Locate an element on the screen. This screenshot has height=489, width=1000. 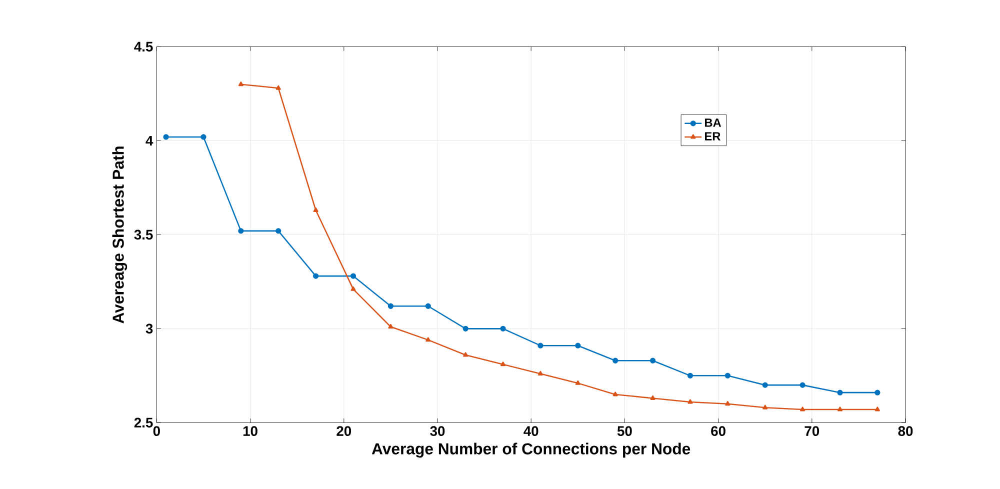
legend-label: BA is located at coordinates (713, 122).